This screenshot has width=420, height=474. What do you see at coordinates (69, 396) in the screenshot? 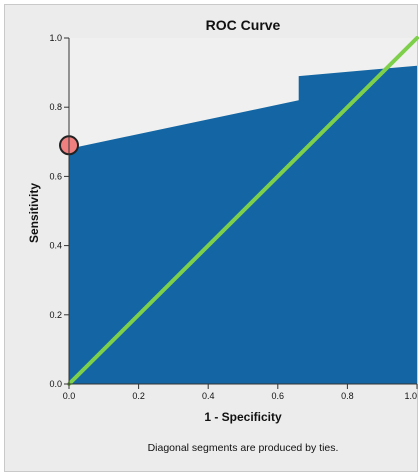
I see `x-tick-label: 0.0` at bounding box center [69, 396].